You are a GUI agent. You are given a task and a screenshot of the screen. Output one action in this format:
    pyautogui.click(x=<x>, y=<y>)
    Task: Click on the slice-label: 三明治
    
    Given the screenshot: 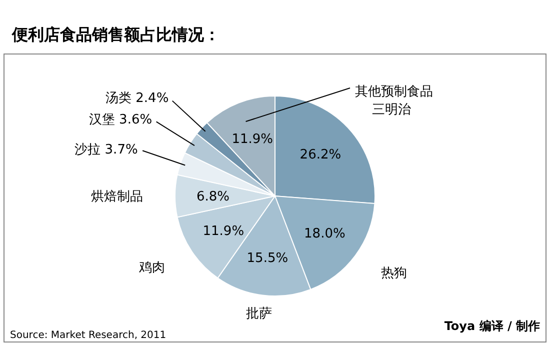 What is the action you would take?
    pyautogui.click(x=391, y=110)
    